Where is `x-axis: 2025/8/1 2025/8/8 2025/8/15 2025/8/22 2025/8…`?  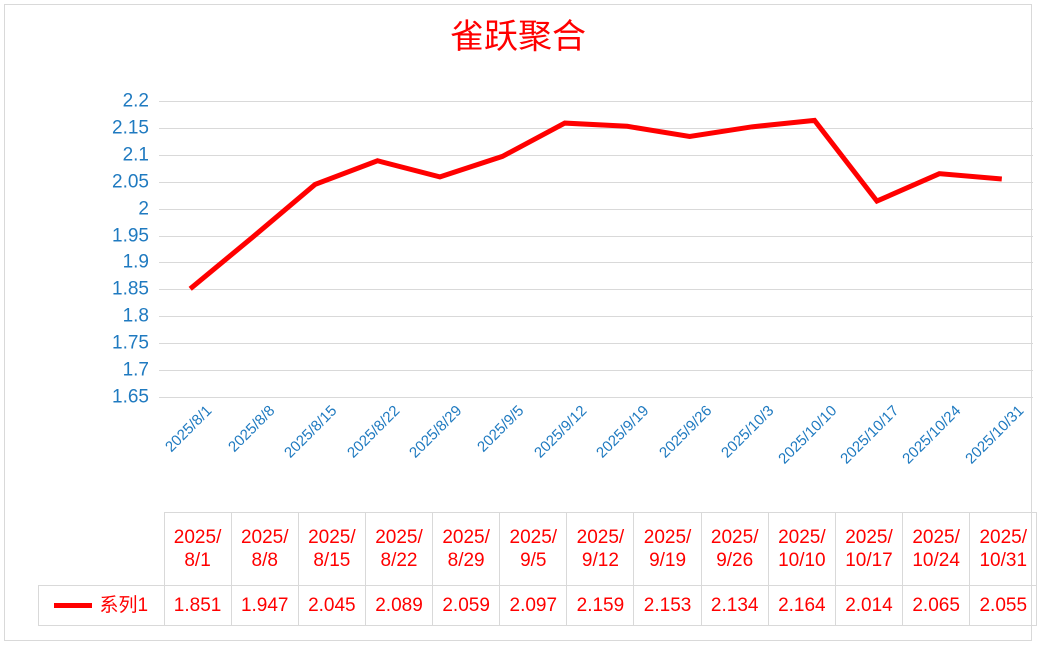
x-axis: 2025/8/1 2025/8/8 2025/8/15 2025/8/22 2025/8… is located at coordinates (596, 447).